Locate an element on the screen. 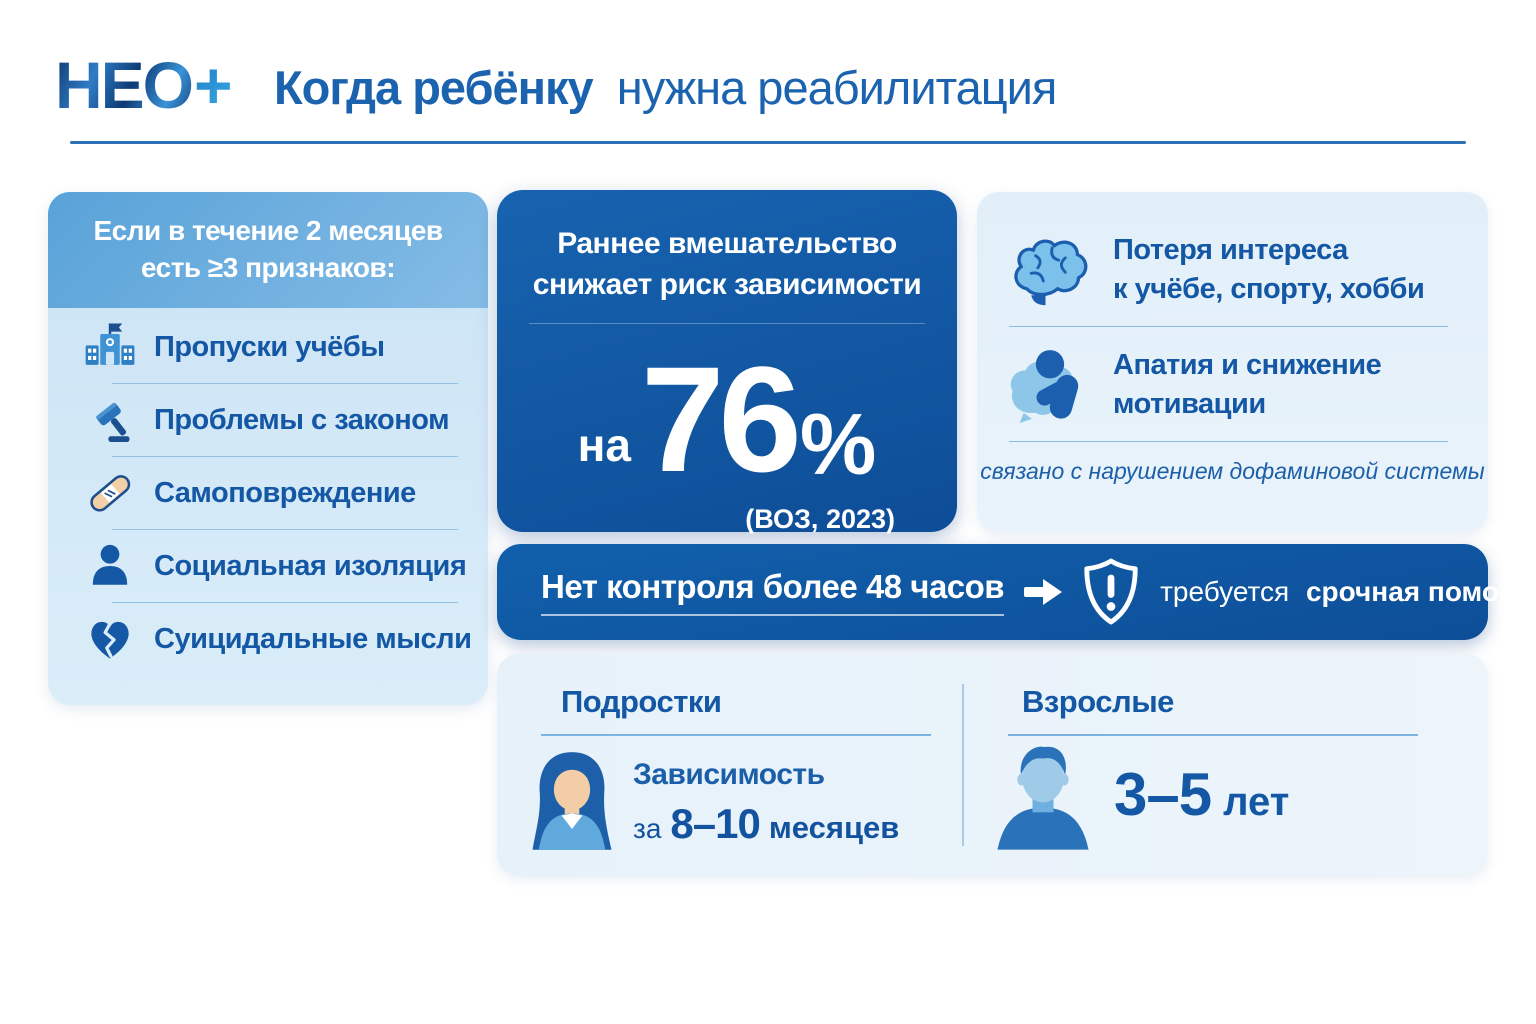  stat-prefix: на is located at coordinates (604, 445).